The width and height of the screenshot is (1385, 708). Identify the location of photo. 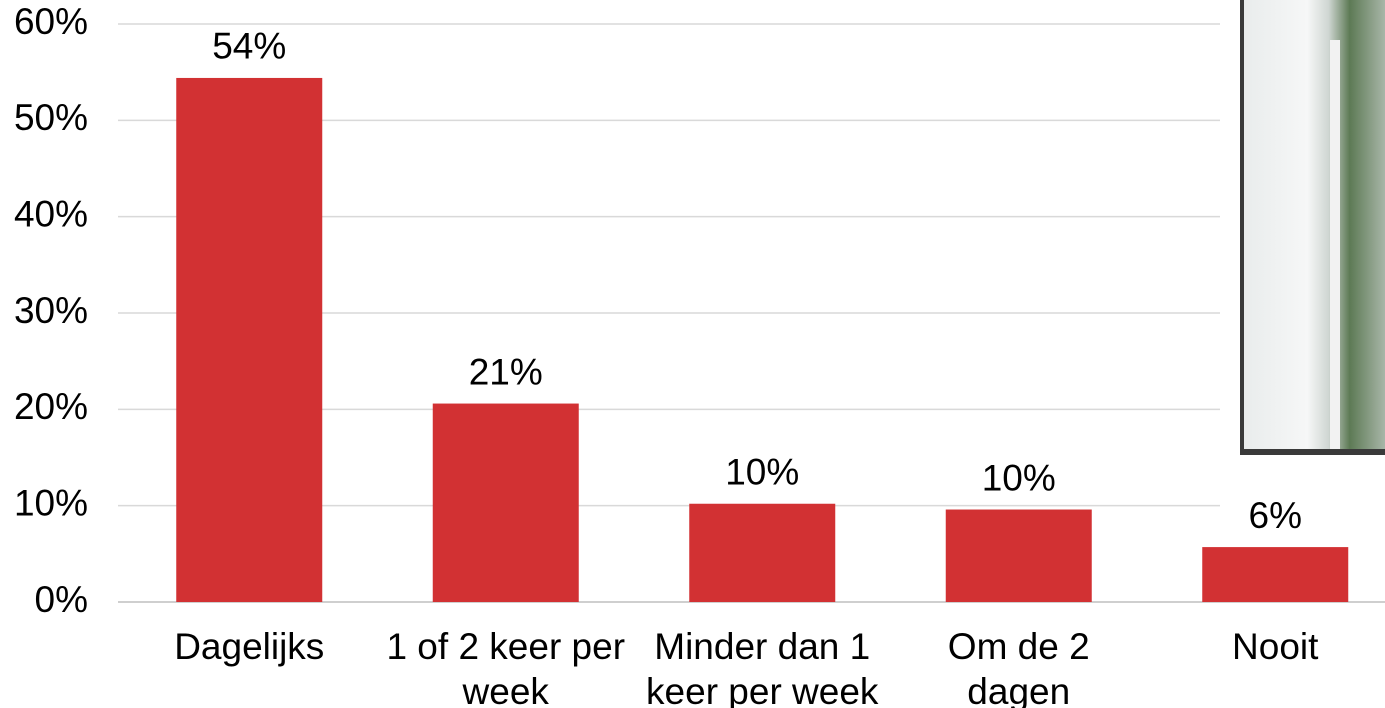
(1312, 227).